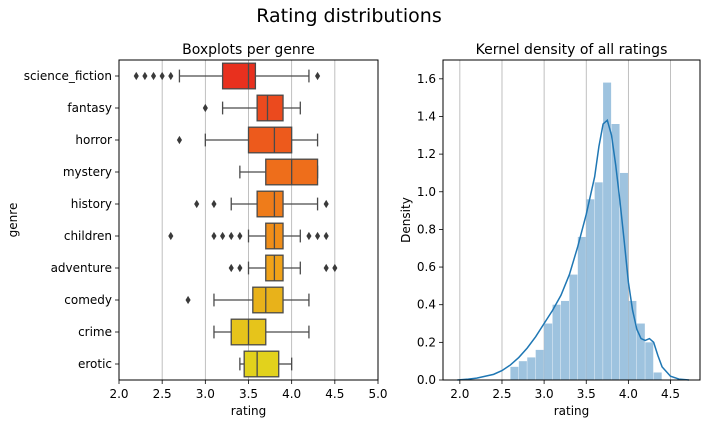 The width and height of the screenshot is (708, 424). Describe the element at coordinates (426, 192) in the screenshot. I see `density-y-tick-label: 1.0` at that location.